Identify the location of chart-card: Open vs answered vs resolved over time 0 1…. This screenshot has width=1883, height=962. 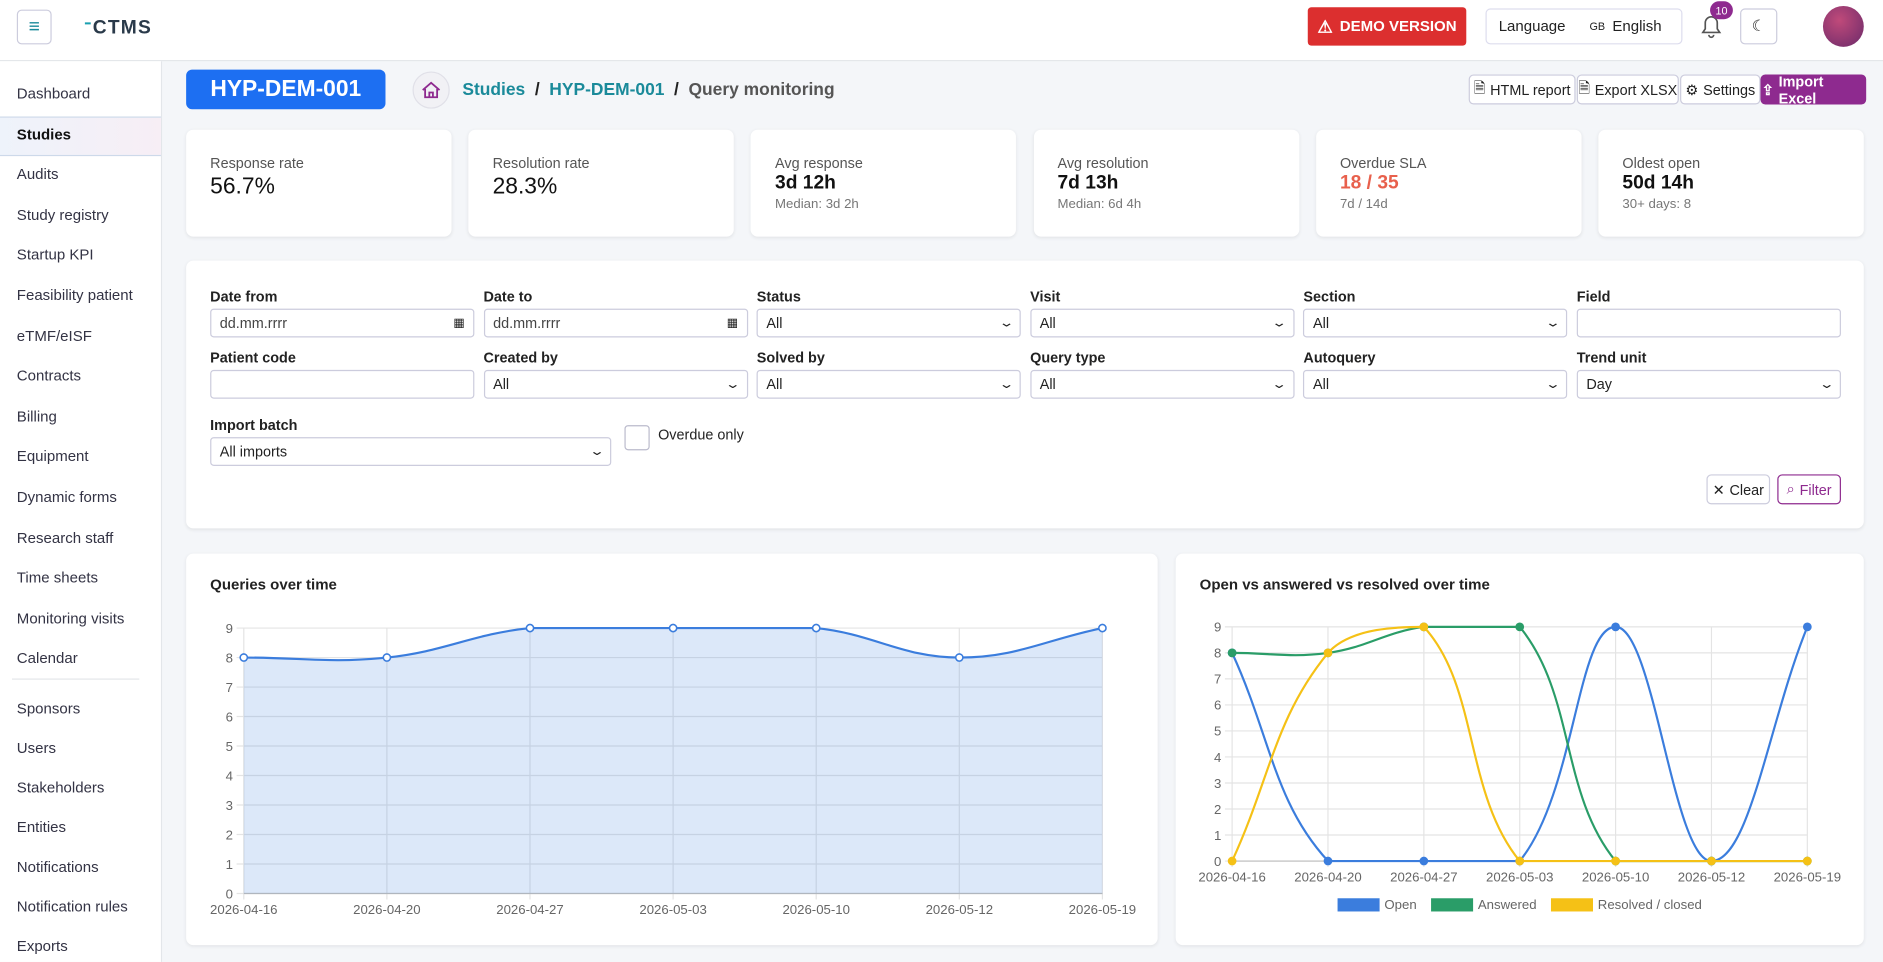
(1519, 749).